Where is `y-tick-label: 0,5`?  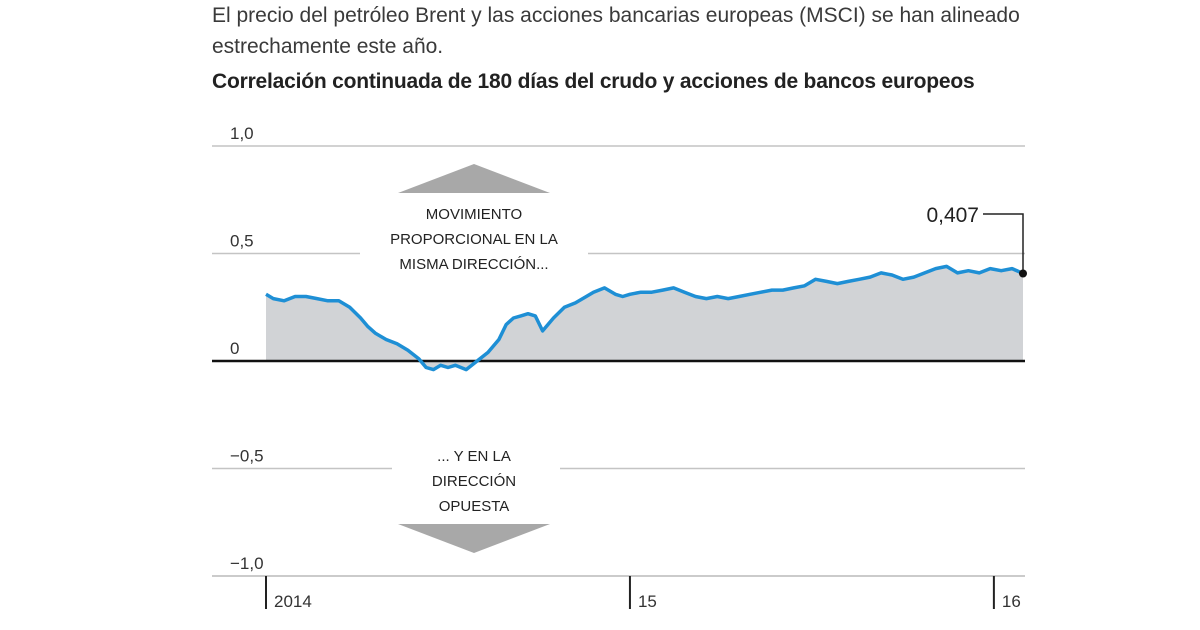 y-tick-label: 0,5 is located at coordinates (242, 241).